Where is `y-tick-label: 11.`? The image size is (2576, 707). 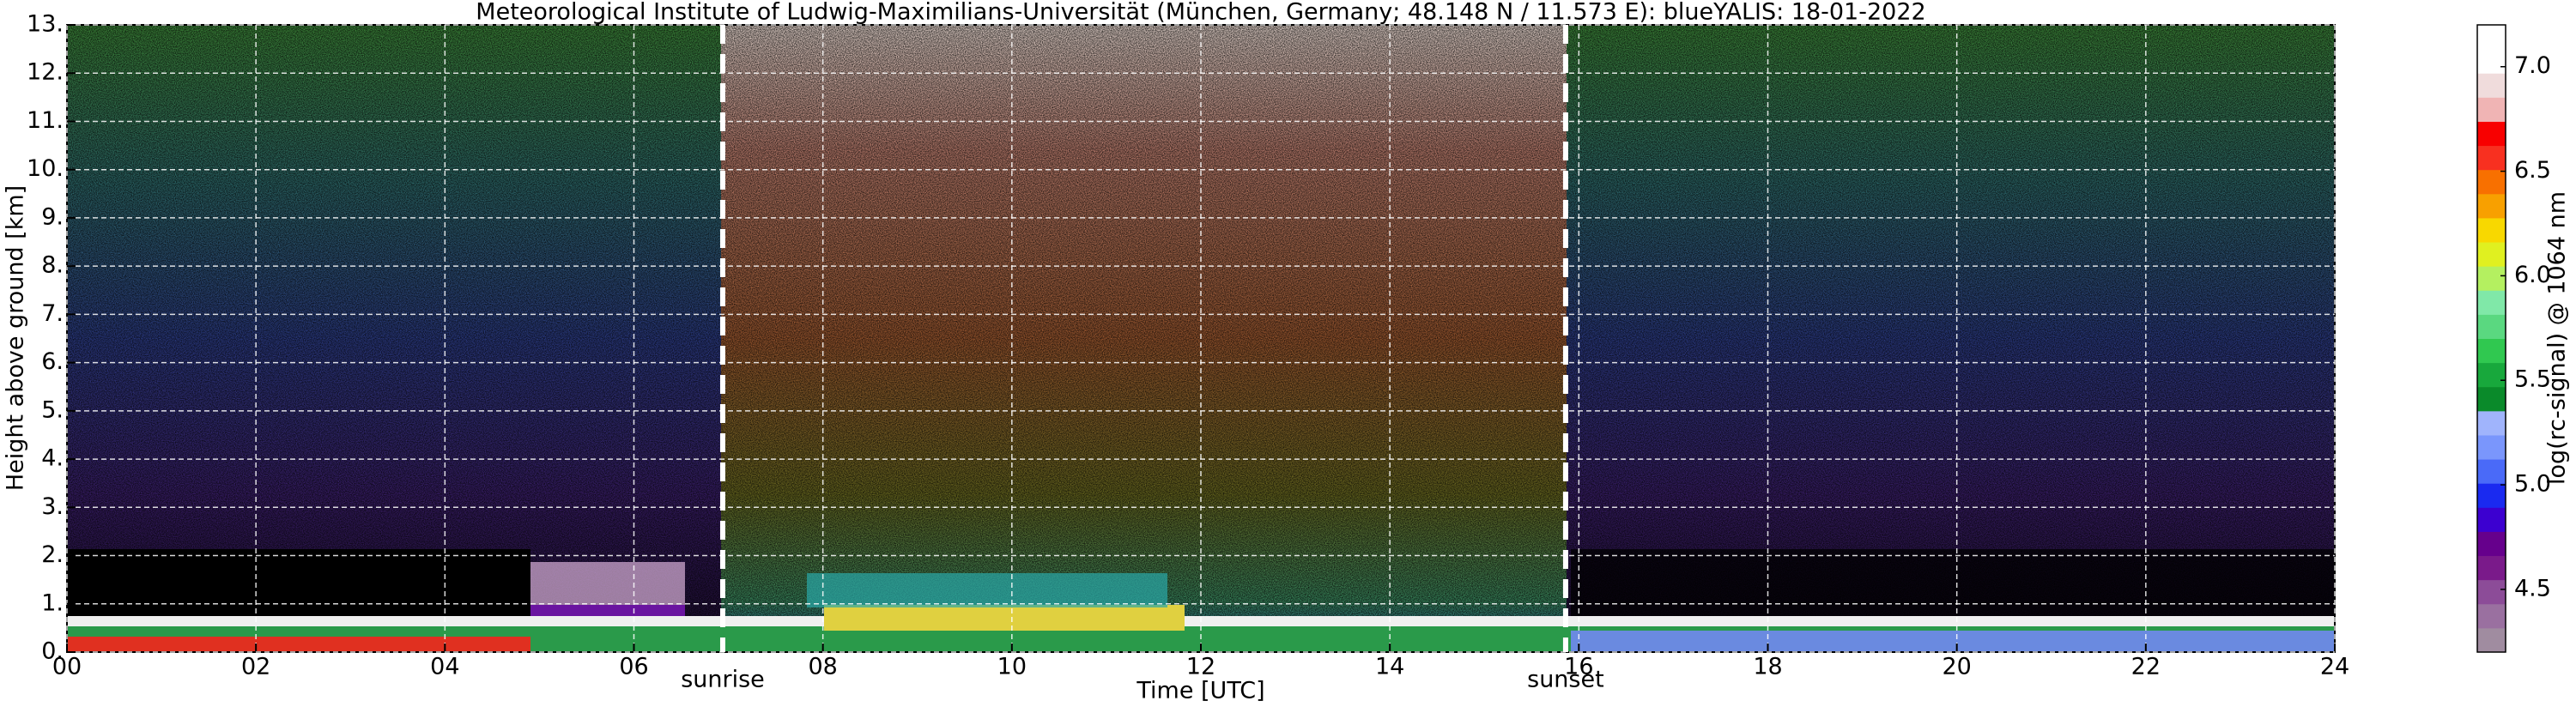
y-tick-label: 11. is located at coordinates (45, 120).